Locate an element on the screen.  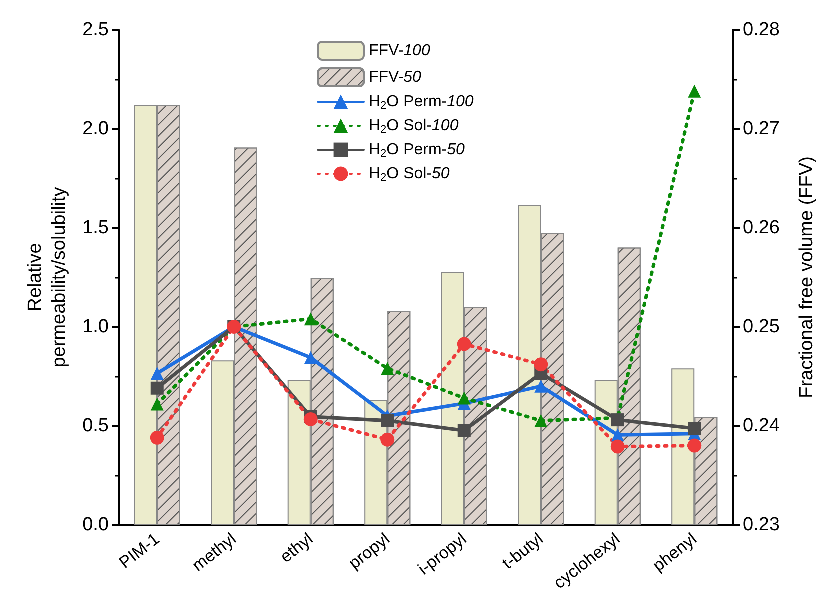
y2-tick-label: 0.25 is located at coordinates (761, 327).